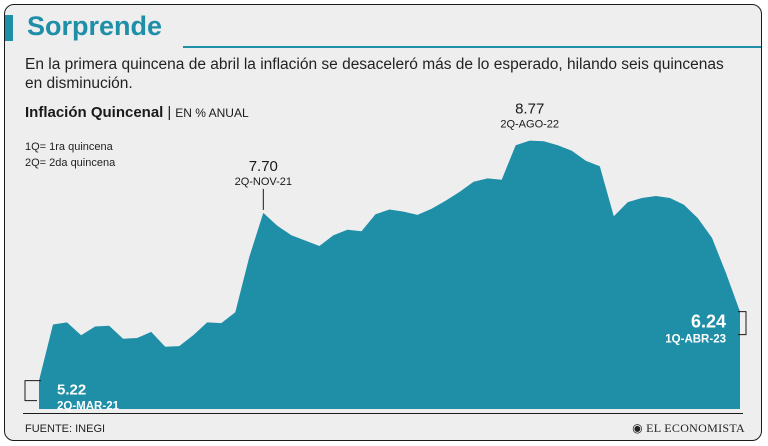 The image size is (768, 446). What do you see at coordinates (708, 322) in the screenshot?
I see `annotation-value: 6.24` at bounding box center [708, 322].